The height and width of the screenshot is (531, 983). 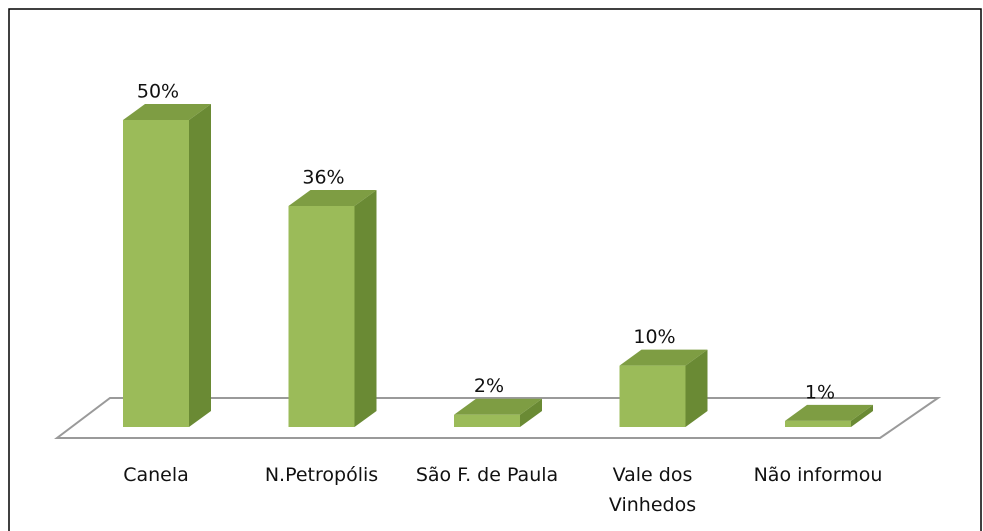 I want to click on data-label: 36%, so click(x=323, y=177).